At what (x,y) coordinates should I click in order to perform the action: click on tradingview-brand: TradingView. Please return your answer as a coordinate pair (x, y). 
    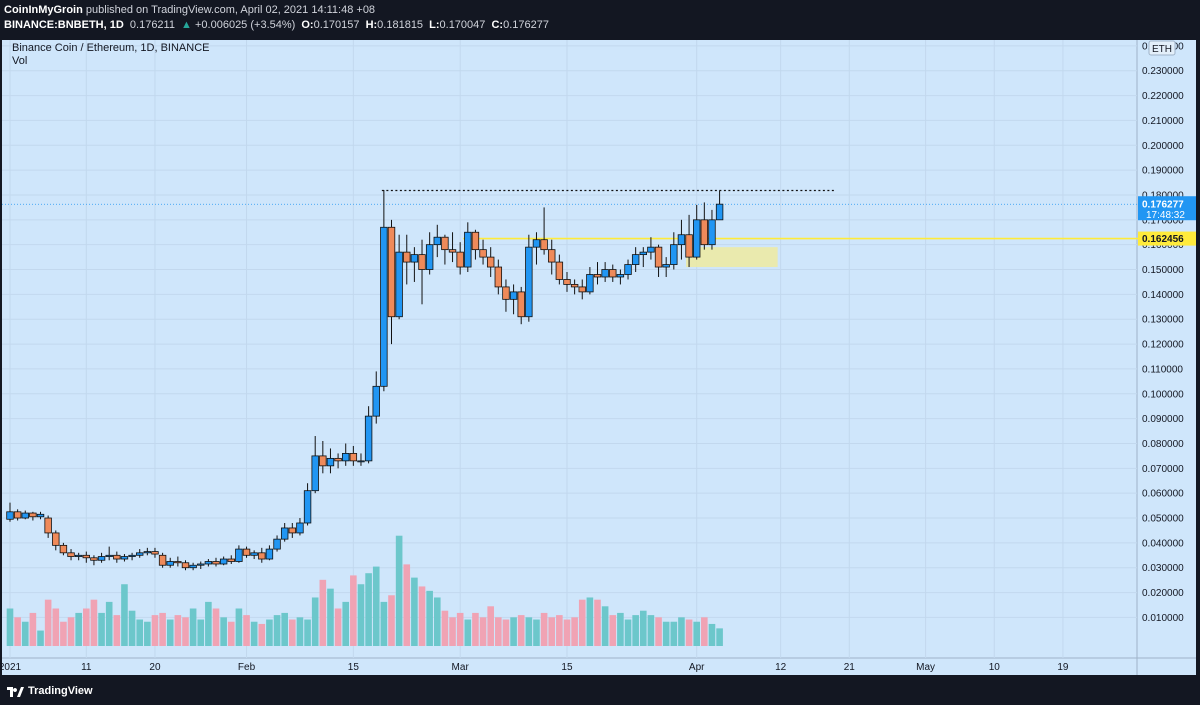
    Looking at the image, I should click on (60, 691).